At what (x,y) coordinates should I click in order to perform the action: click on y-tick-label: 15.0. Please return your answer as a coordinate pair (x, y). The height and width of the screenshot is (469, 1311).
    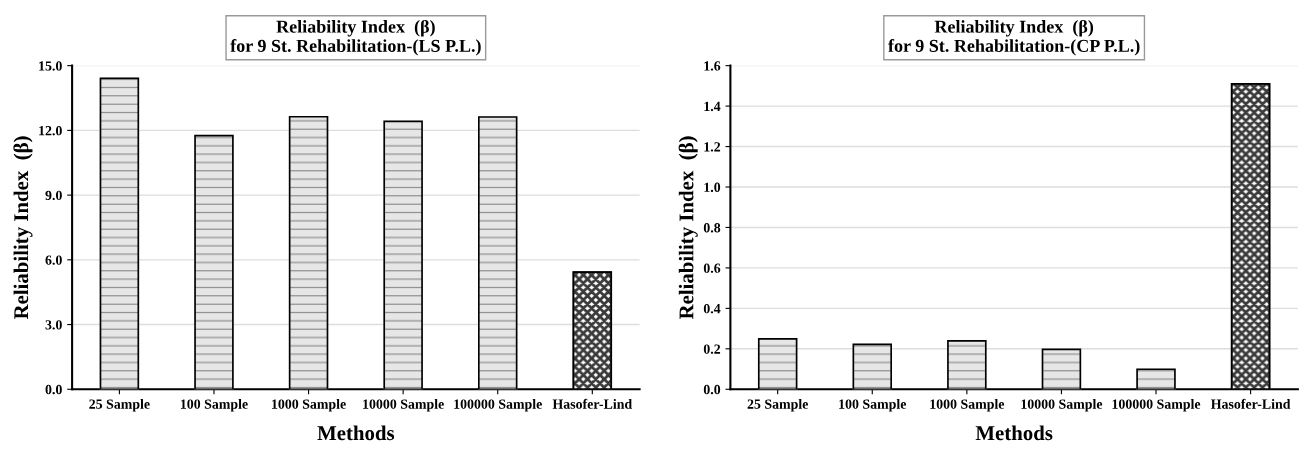
    Looking at the image, I should click on (50, 66).